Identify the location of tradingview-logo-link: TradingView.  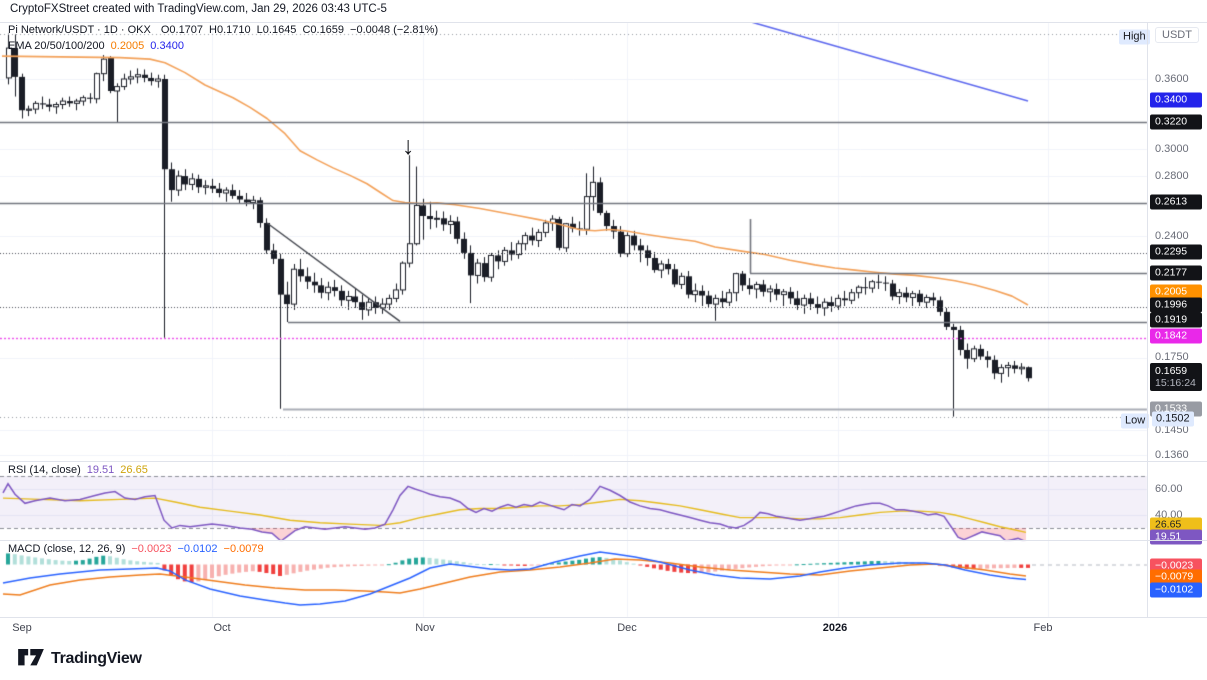
(80, 659).